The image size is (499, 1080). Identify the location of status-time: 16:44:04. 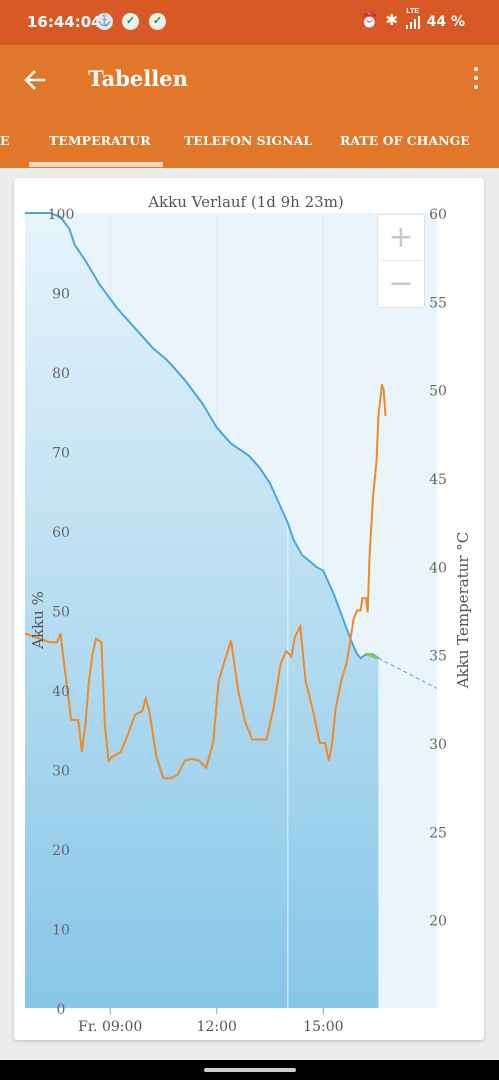
(64, 22).